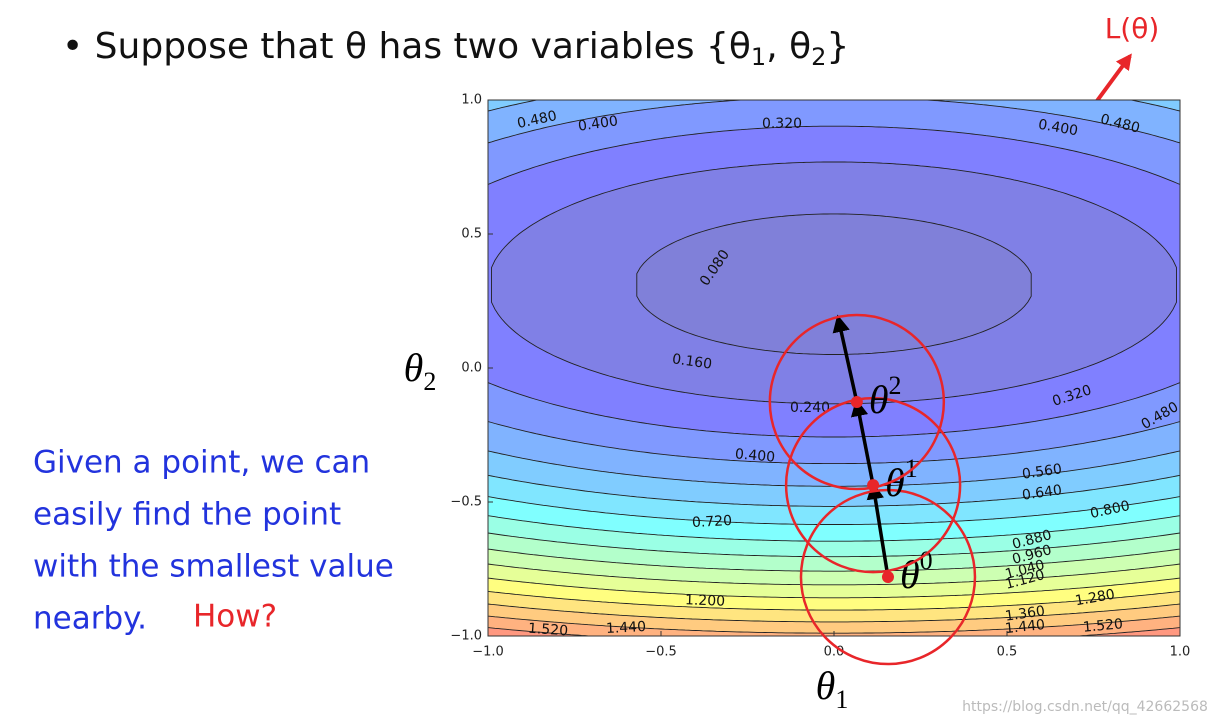  Describe the element at coordinates (187, 515) in the screenshot. I see `note-line: easily find the point` at that location.